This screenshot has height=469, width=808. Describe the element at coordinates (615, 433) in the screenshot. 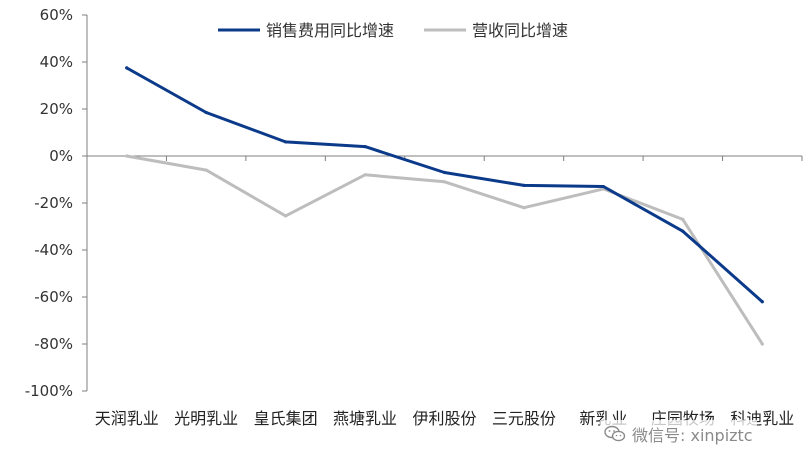

I see `wechat-icon` at that location.